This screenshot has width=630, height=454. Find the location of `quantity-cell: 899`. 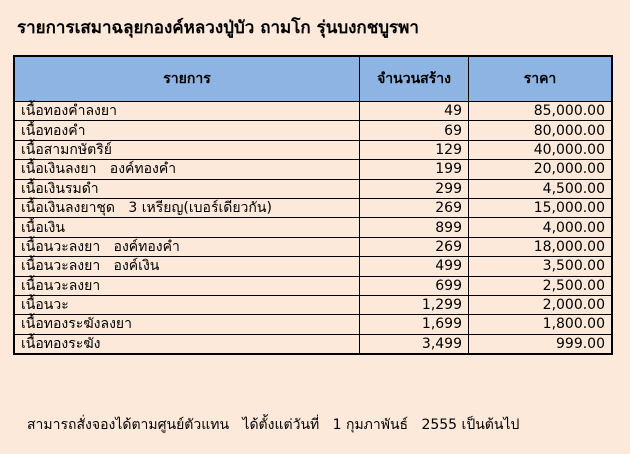

quantity-cell: 899 is located at coordinates (414, 227).